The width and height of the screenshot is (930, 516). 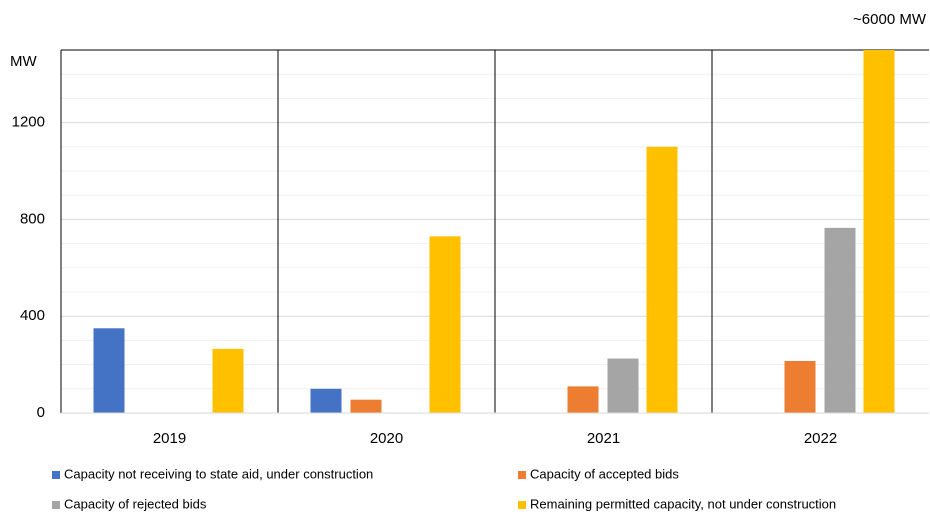 I want to click on x-tick-label: 2019, so click(x=169, y=438).